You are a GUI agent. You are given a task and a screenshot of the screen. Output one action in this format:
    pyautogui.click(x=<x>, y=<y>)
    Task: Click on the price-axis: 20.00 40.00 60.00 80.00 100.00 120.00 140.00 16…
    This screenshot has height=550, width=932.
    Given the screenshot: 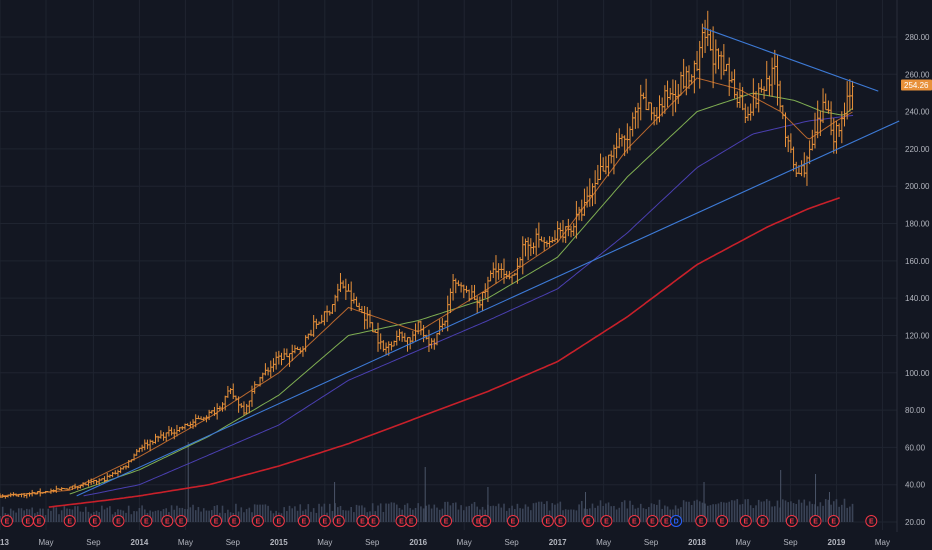 What is the action you would take?
    pyautogui.click(x=917, y=280)
    